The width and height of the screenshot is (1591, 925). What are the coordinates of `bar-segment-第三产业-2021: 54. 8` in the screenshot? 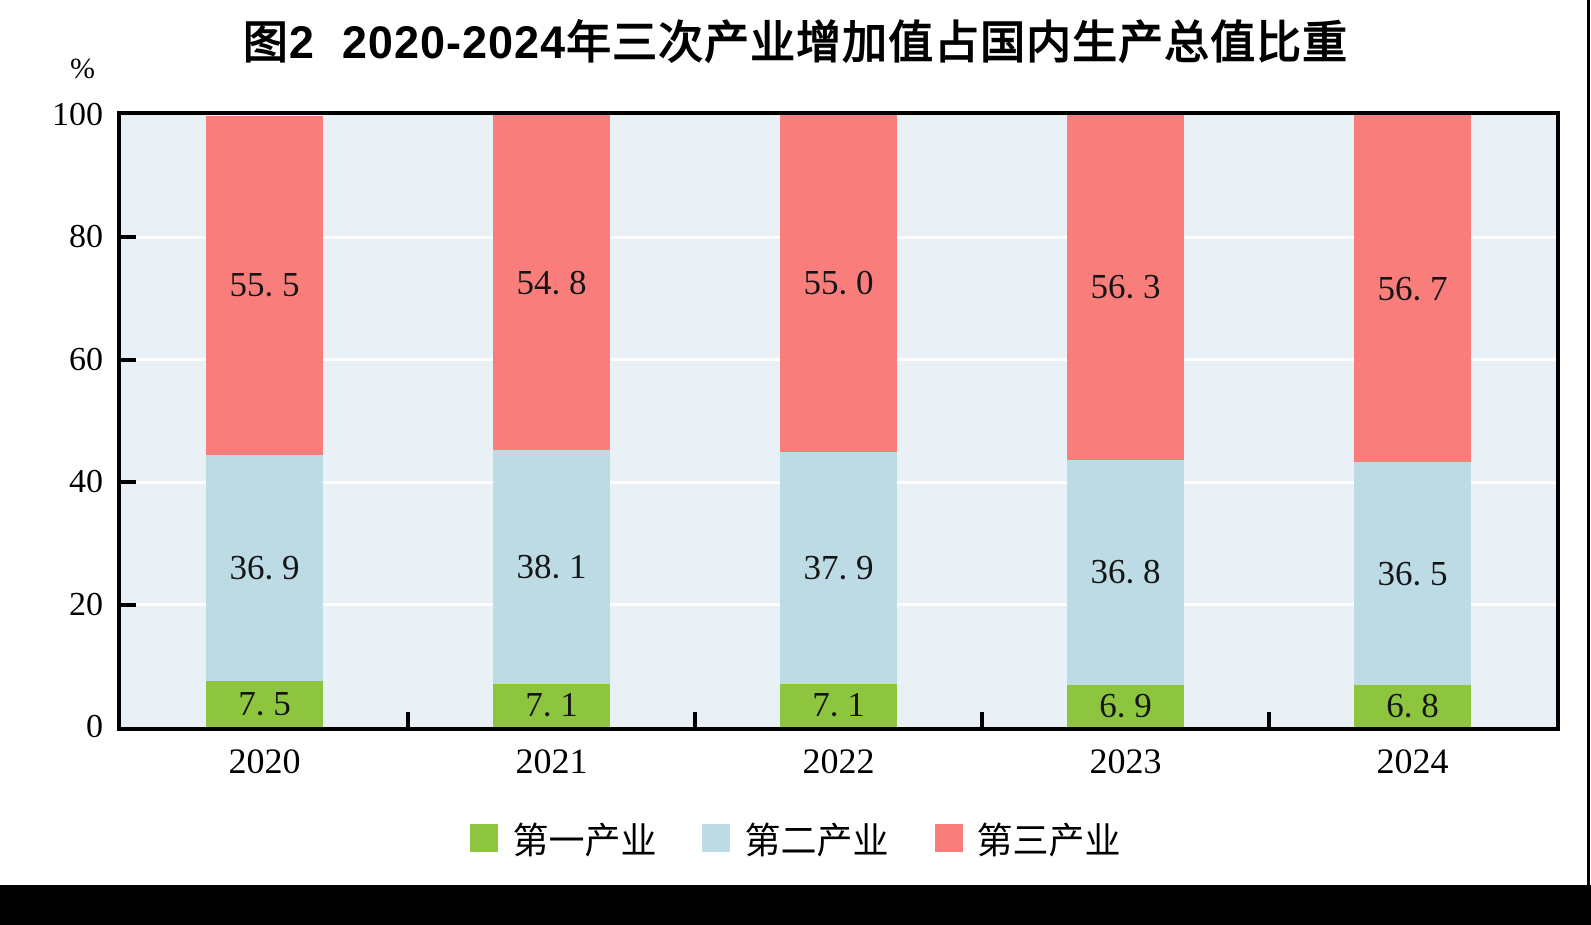 It's located at (551, 283).